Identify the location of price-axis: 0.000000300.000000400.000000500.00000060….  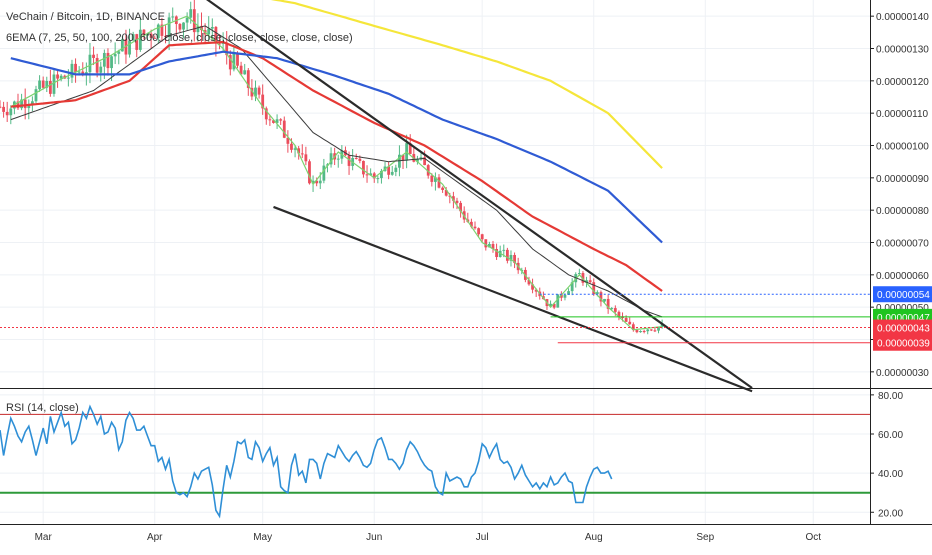
(901, 195).